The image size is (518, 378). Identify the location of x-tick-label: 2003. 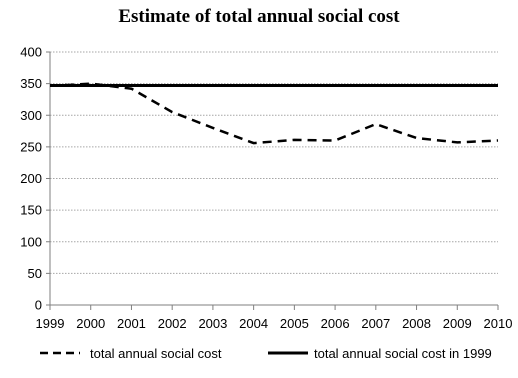
(212, 323).